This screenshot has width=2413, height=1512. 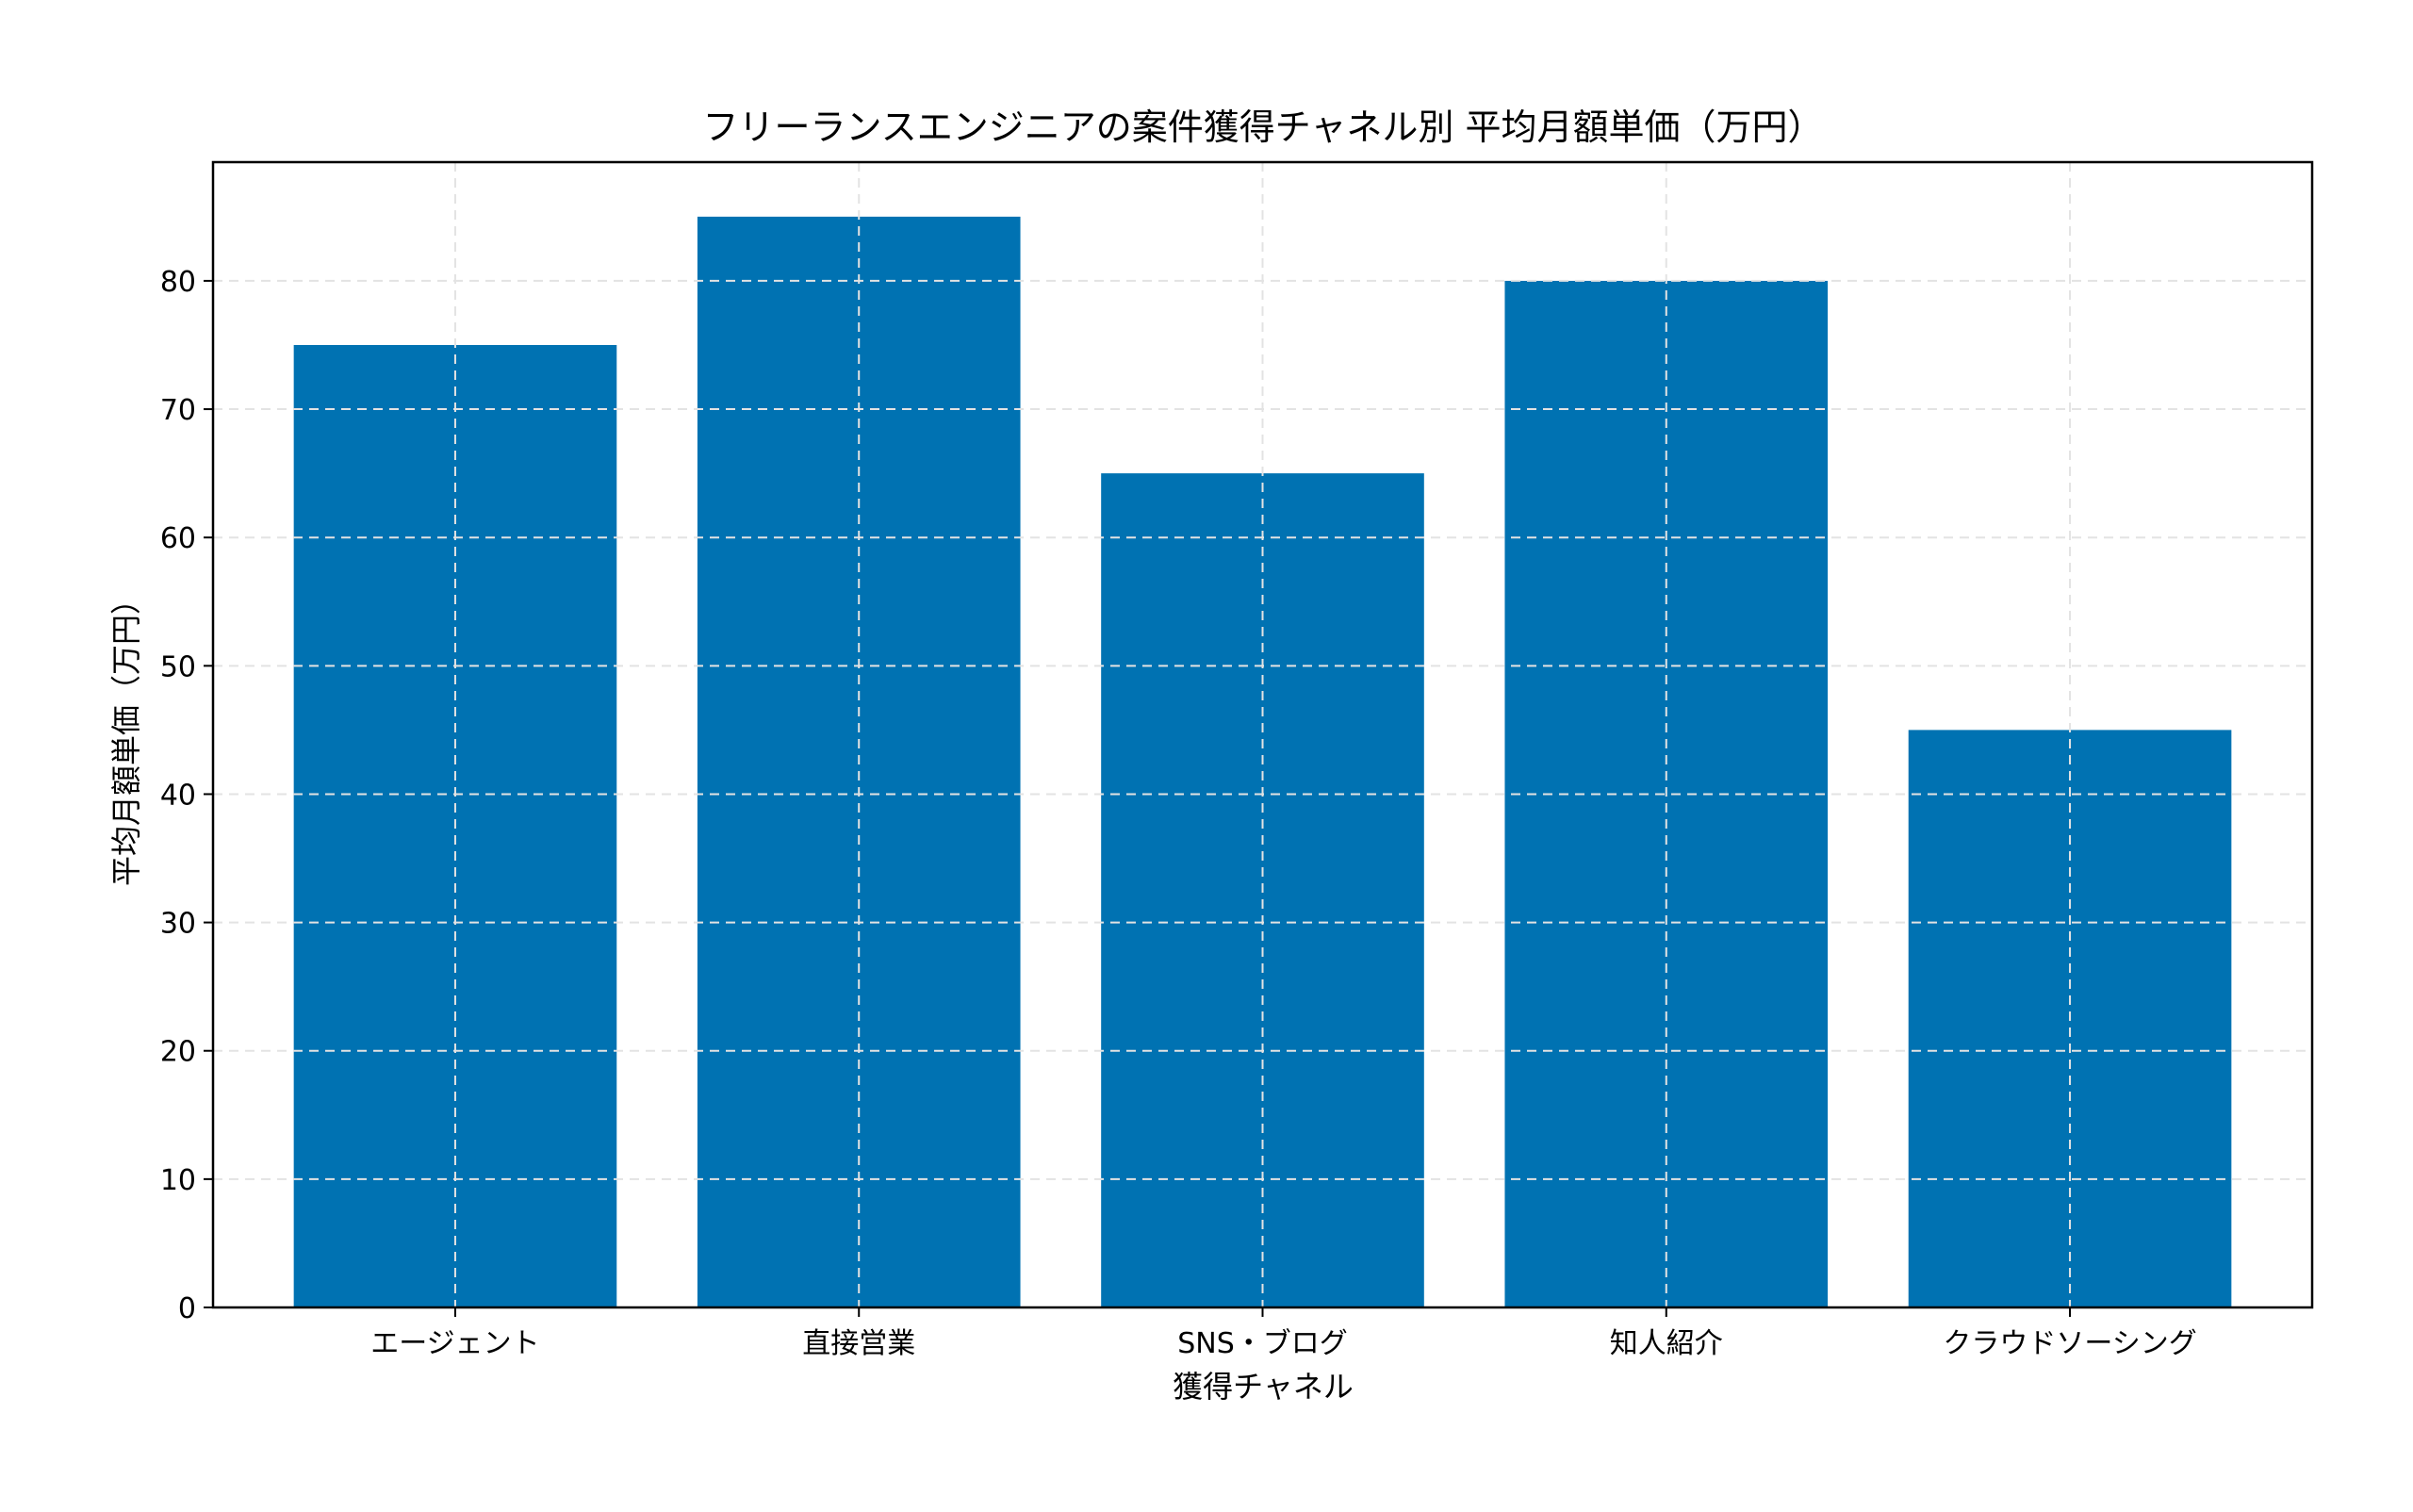 I want to click on y-tick-label: 40, so click(x=178, y=795).